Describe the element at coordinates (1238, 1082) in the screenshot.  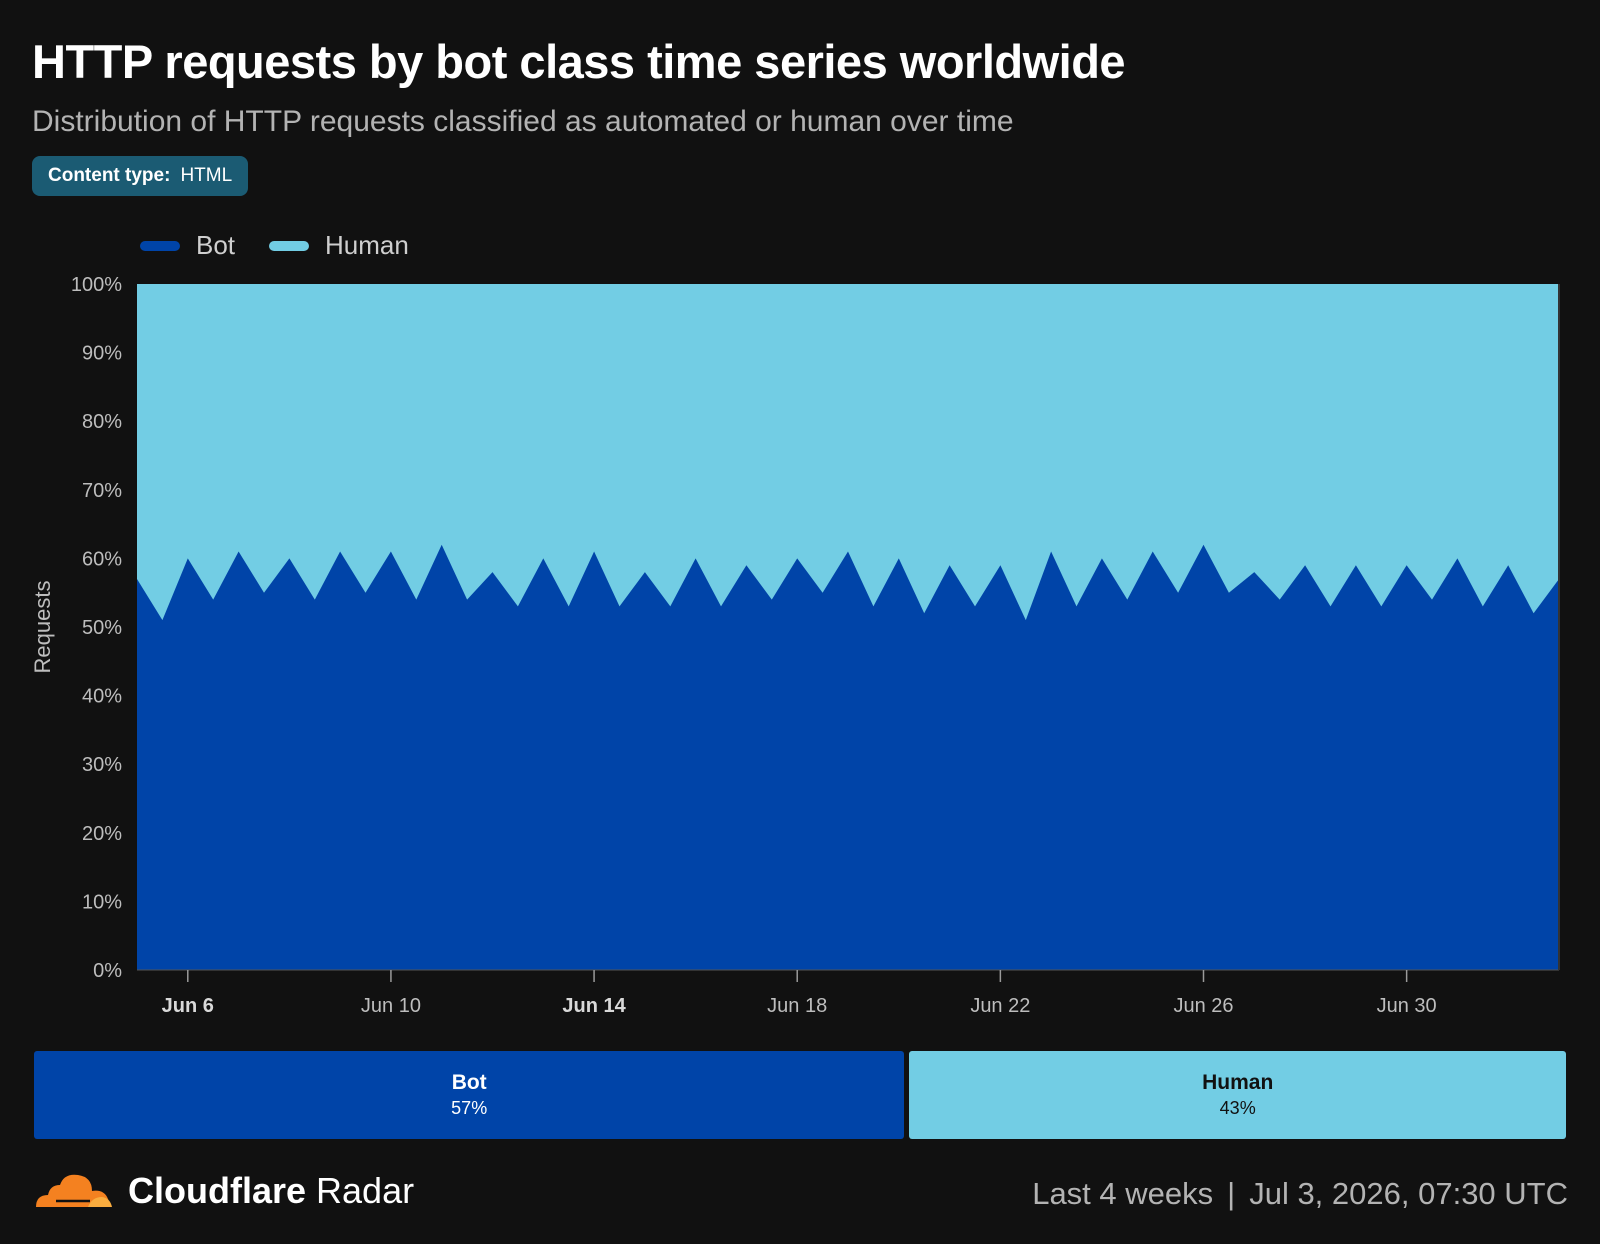
I see `summary-label-human: Human` at that location.